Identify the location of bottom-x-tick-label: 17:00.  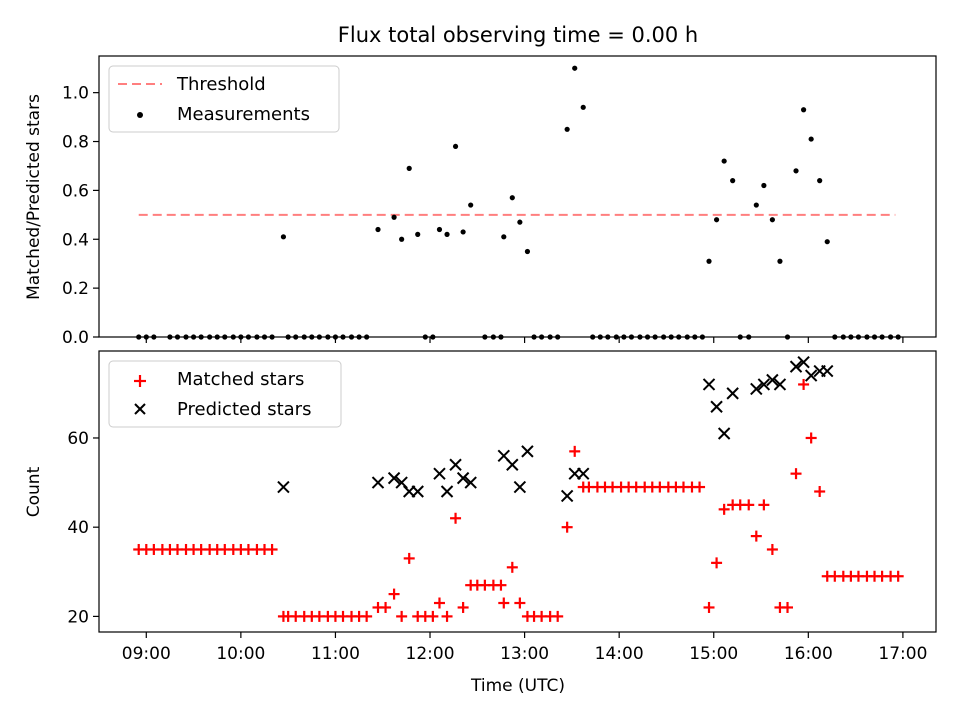
(902, 654).